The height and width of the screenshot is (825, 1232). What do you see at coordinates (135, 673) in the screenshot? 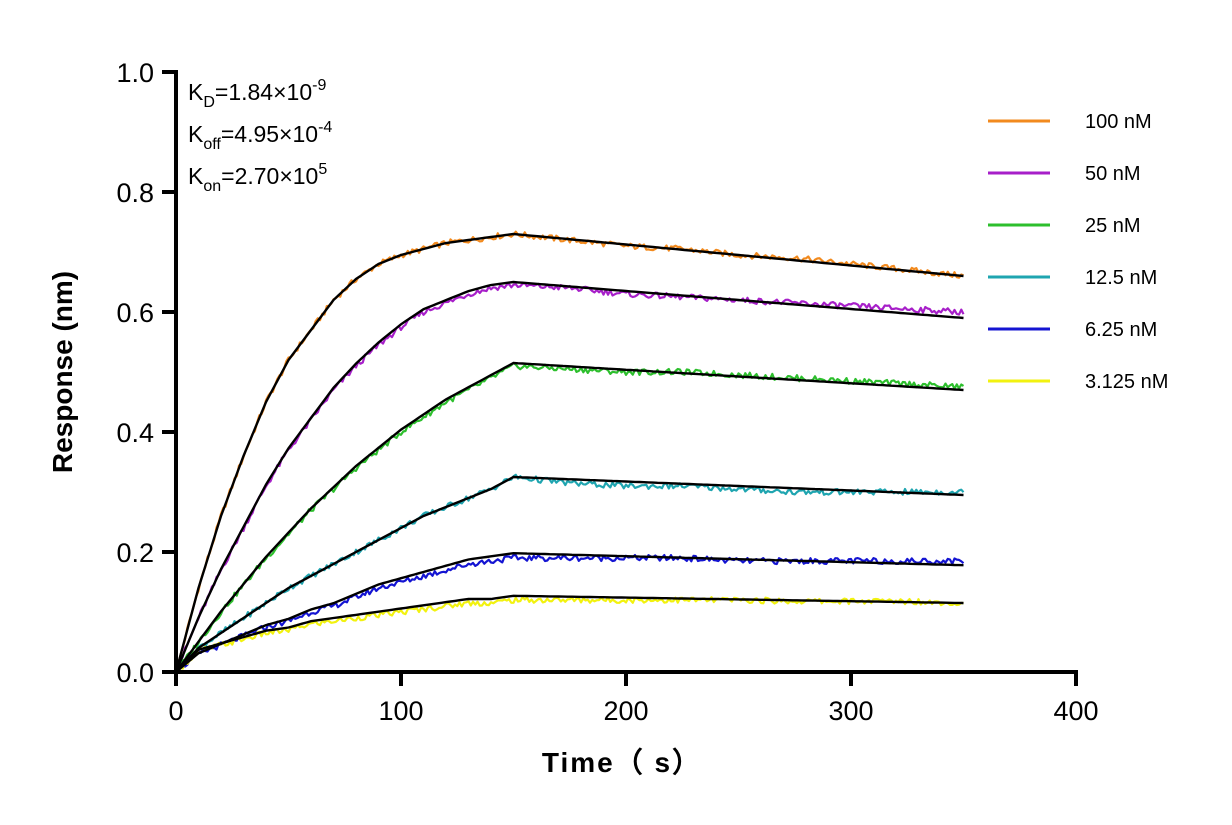
I see `y-tick-label: 0.0` at bounding box center [135, 673].